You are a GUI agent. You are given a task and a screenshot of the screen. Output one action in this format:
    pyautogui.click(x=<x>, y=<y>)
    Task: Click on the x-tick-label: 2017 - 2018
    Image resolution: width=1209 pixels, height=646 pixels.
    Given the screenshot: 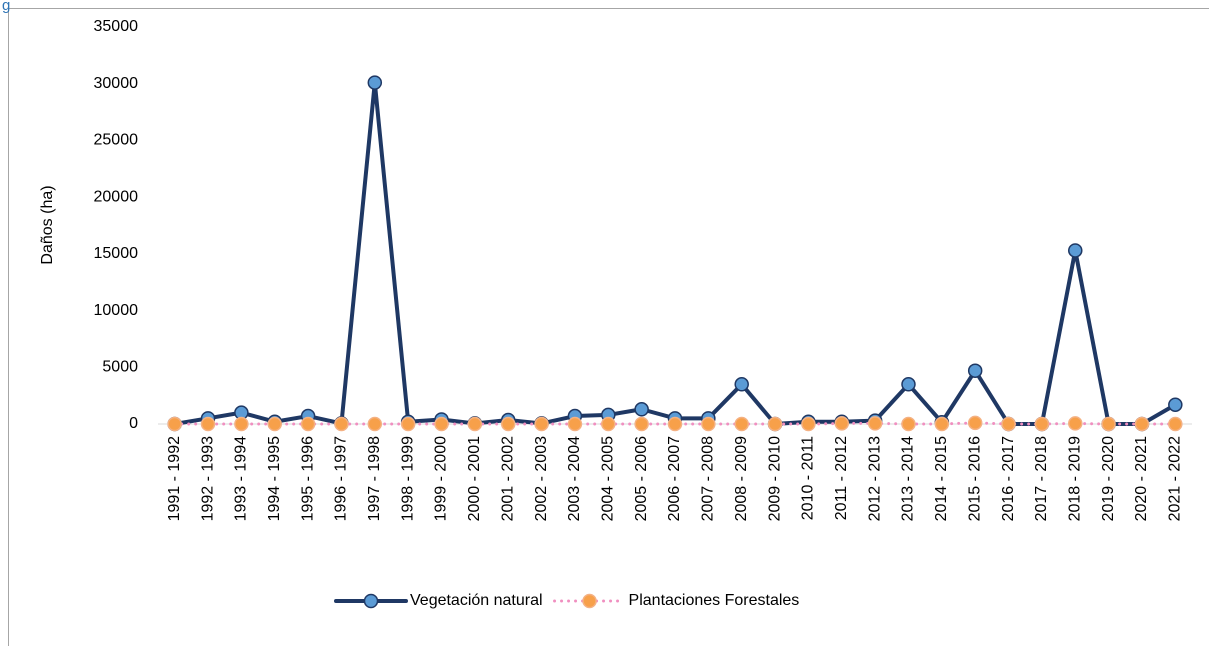 What is the action you would take?
    pyautogui.click(x=1041, y=479)
    